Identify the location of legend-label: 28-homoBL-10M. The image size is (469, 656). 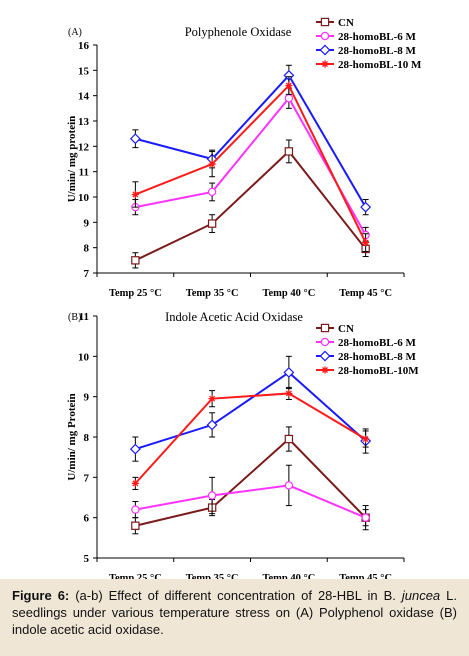
(378, 371).